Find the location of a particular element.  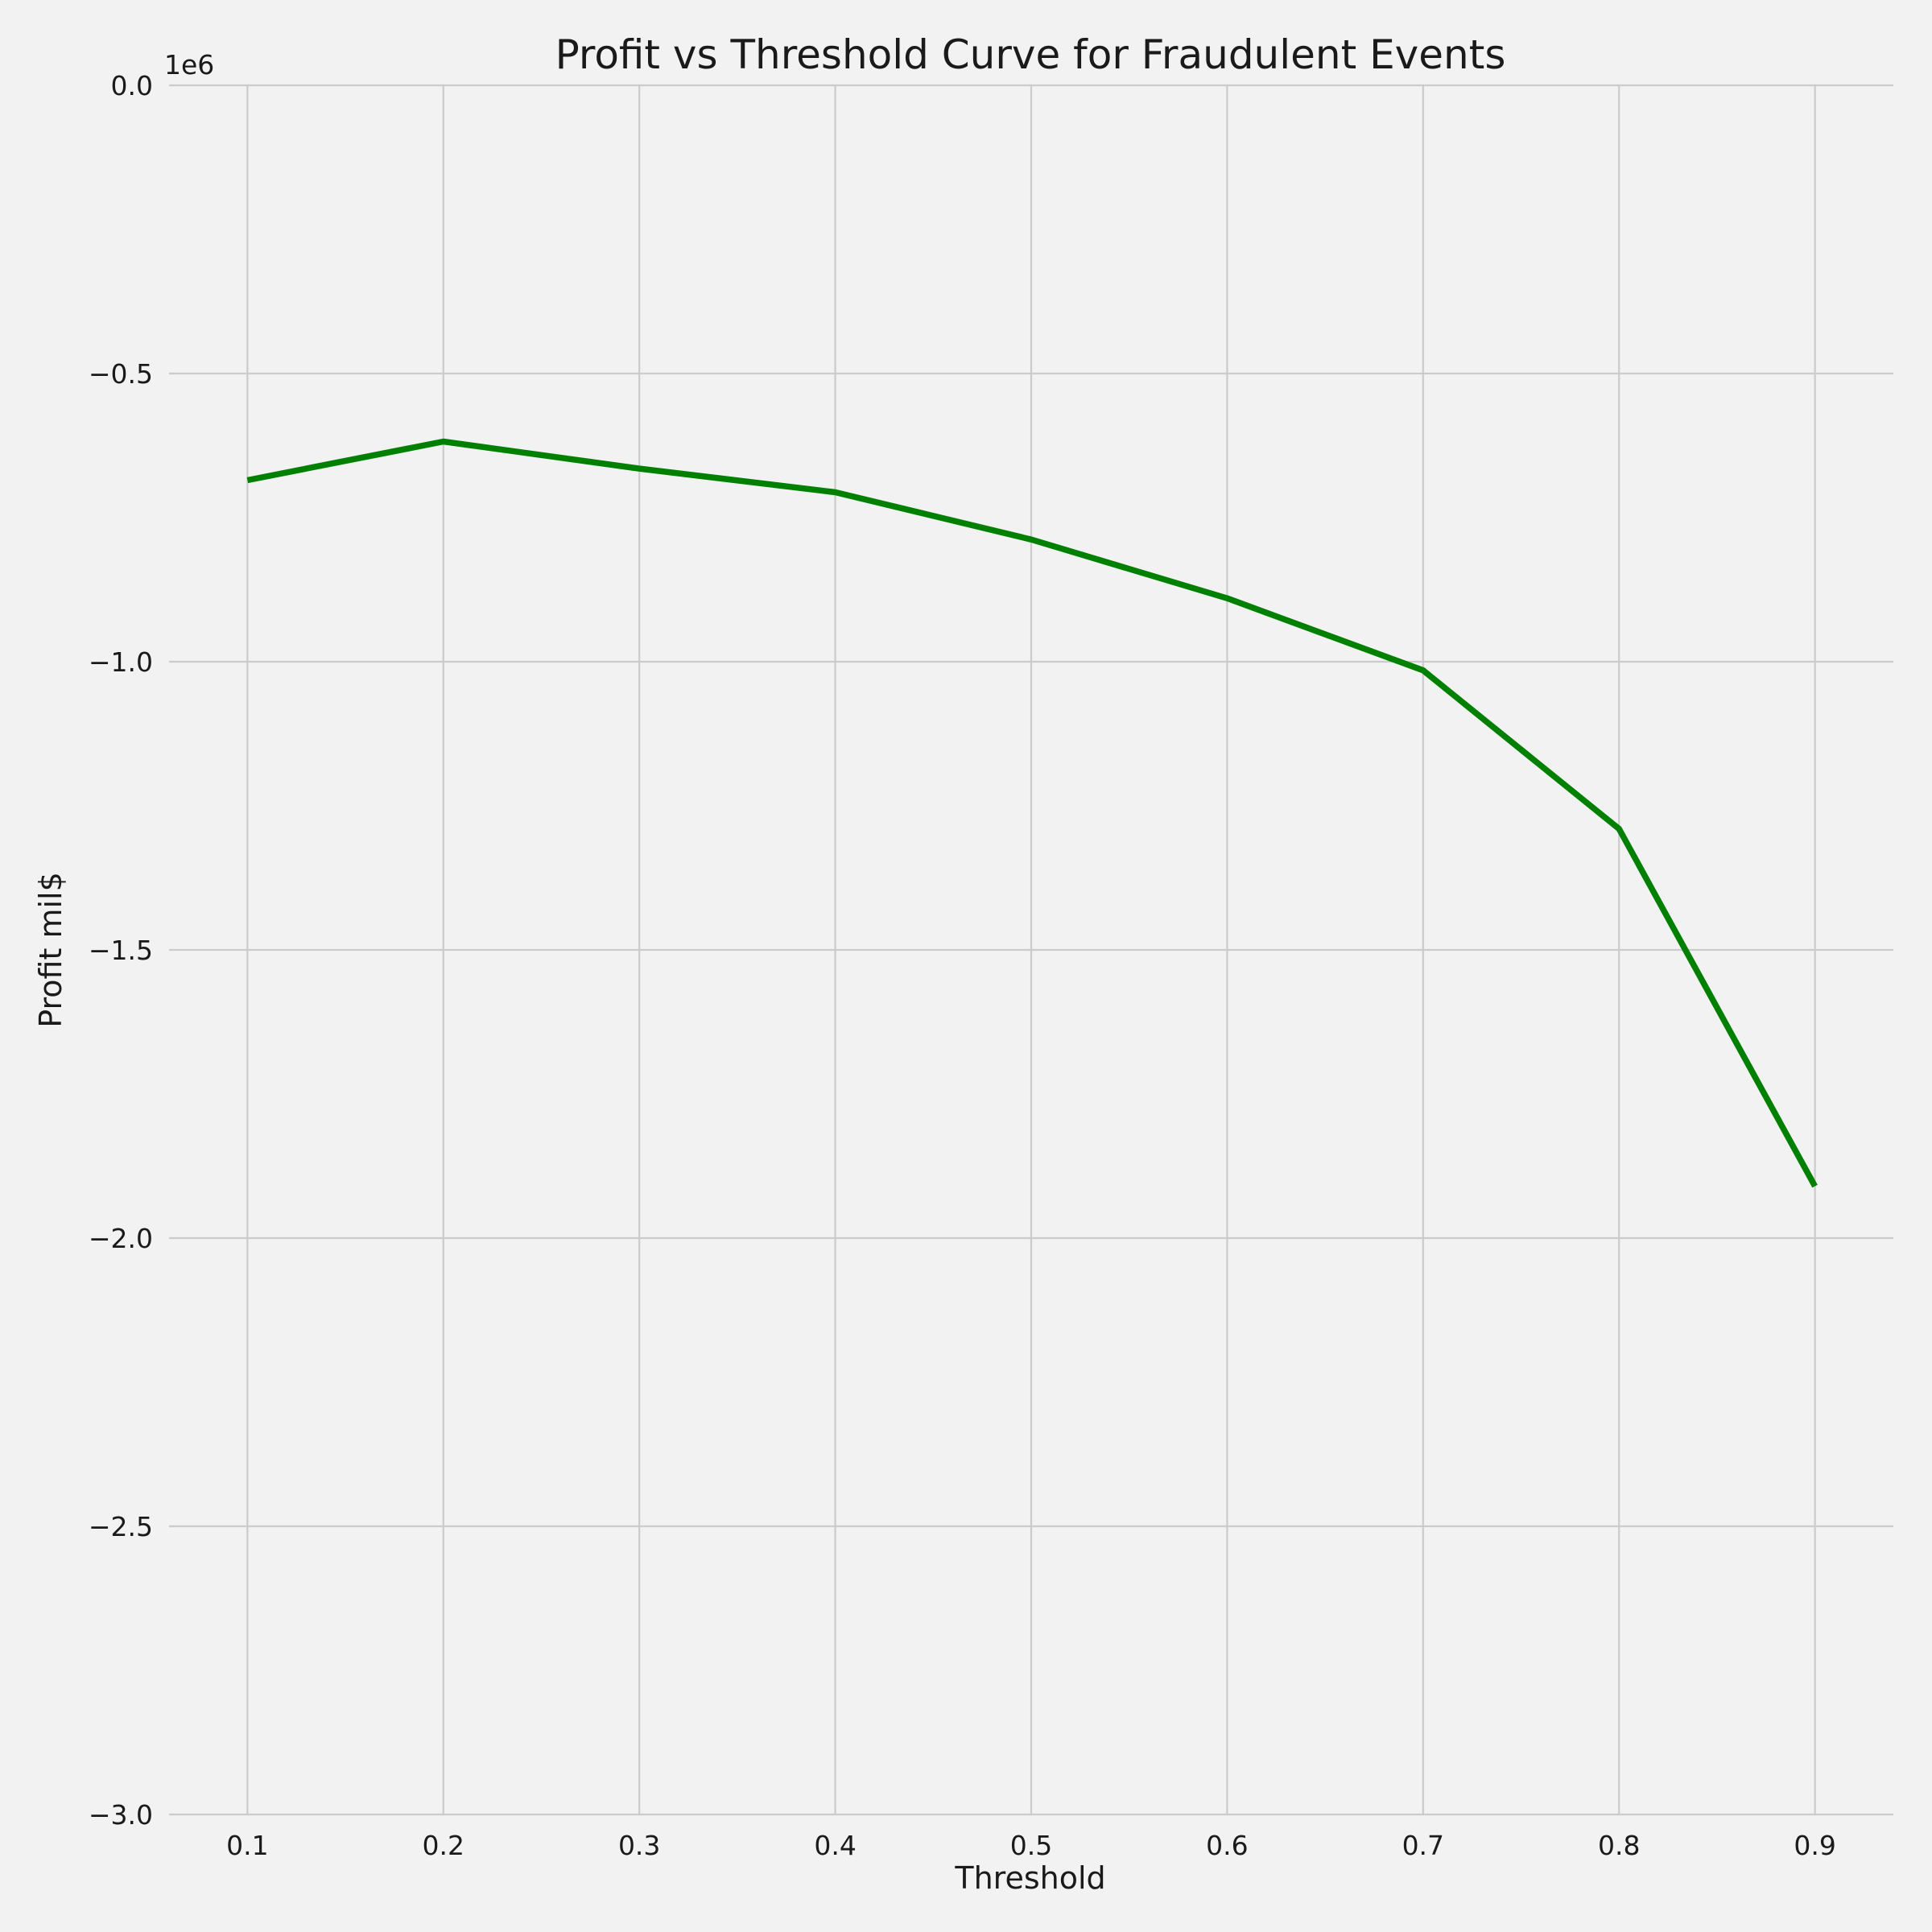

y-tick-labels: 0.0 −0.5 −1.0 −1.5 −2.0 −2.5 −3.0 is located at coordinates (121, 950).